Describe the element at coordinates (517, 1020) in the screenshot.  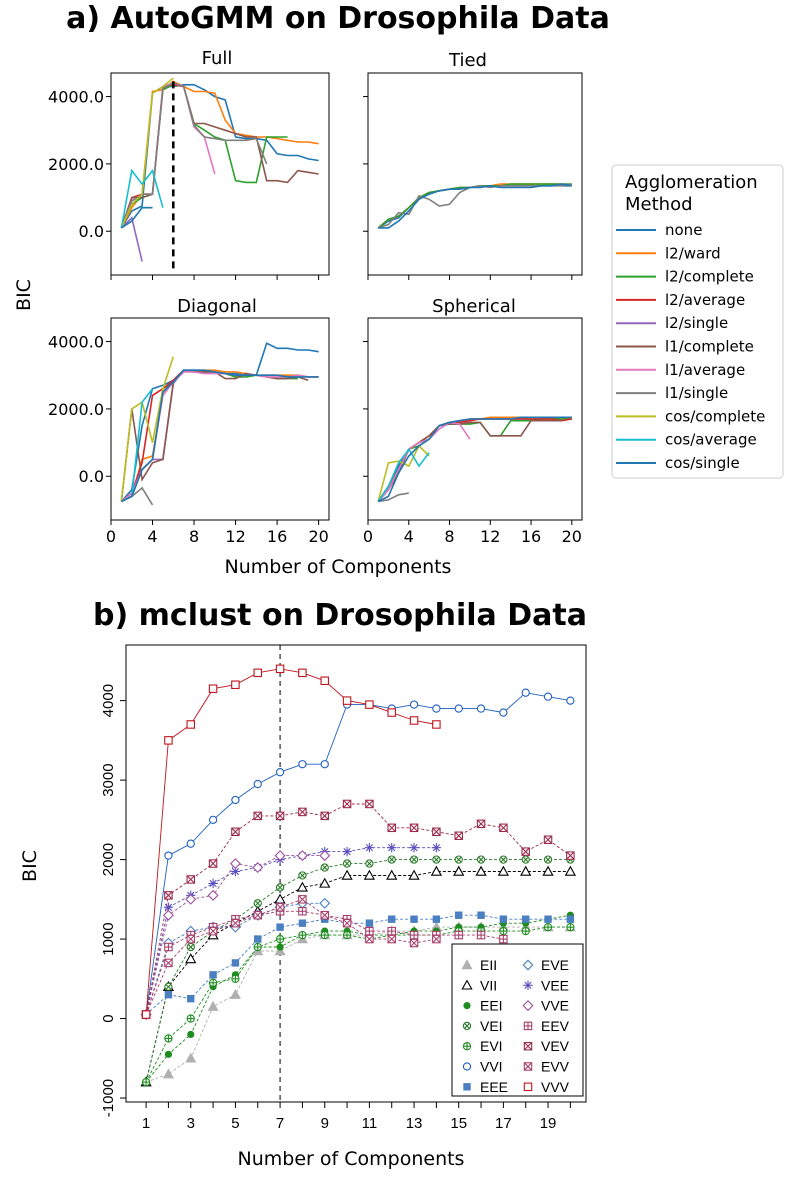
I see `legend-frame` at that location.